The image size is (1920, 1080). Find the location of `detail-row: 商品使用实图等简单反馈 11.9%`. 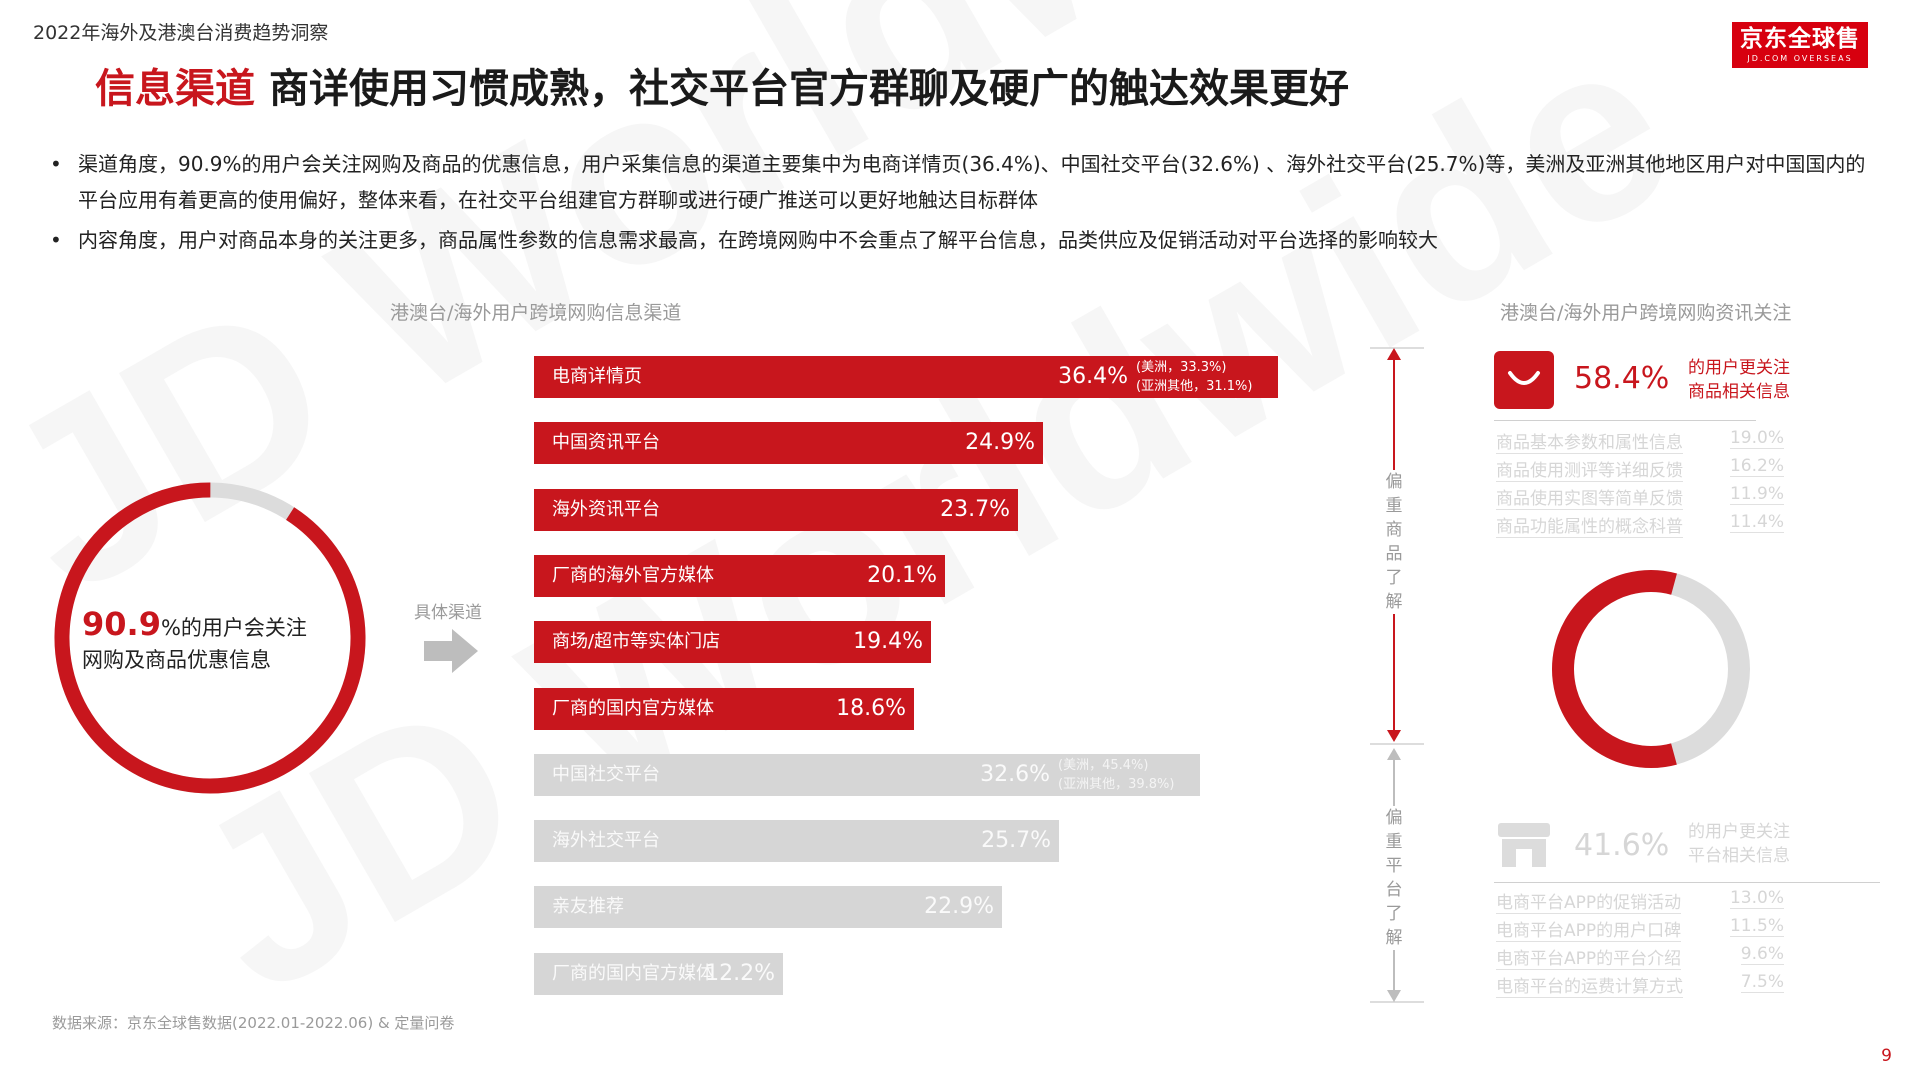

detail-row: 商品使用实图等简单反馈 11.9% is located at coordinates (1640, 498).